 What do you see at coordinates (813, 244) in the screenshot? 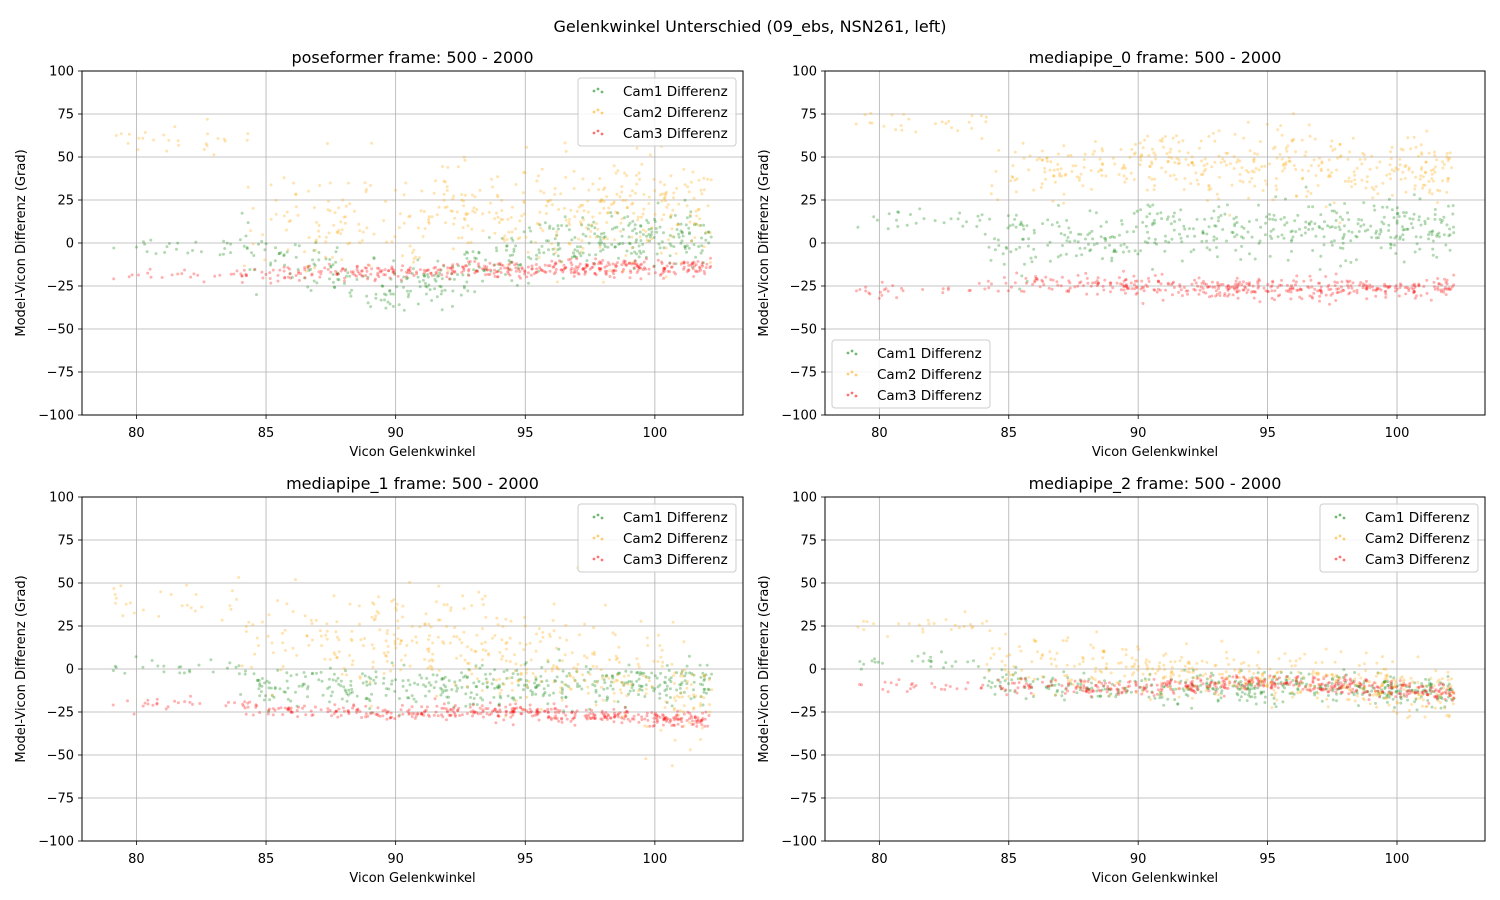
I see `y-tick-label: 0` at bounding box center [813, 244].